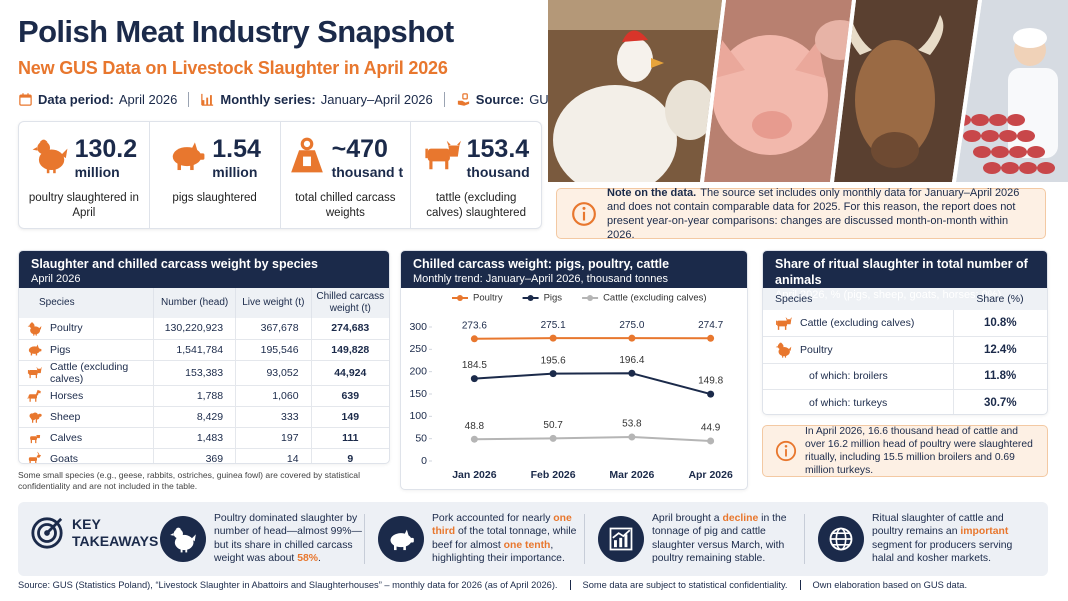 This screenshot has height=601, width=1068. Describe the element at coordinates (210, 437) in the screenshot. I see `cell-text: 1,483` at that location.